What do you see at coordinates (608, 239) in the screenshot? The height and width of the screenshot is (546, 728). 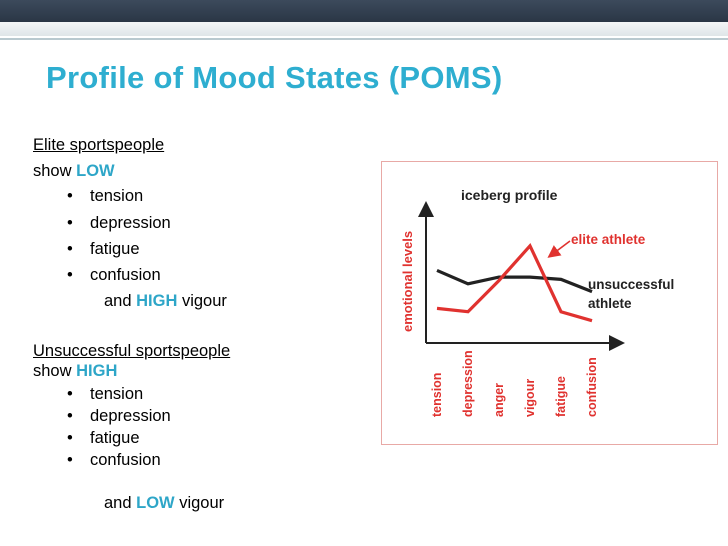 I see `series-label-elite: elite athlete` at bounding box center [608, 239].